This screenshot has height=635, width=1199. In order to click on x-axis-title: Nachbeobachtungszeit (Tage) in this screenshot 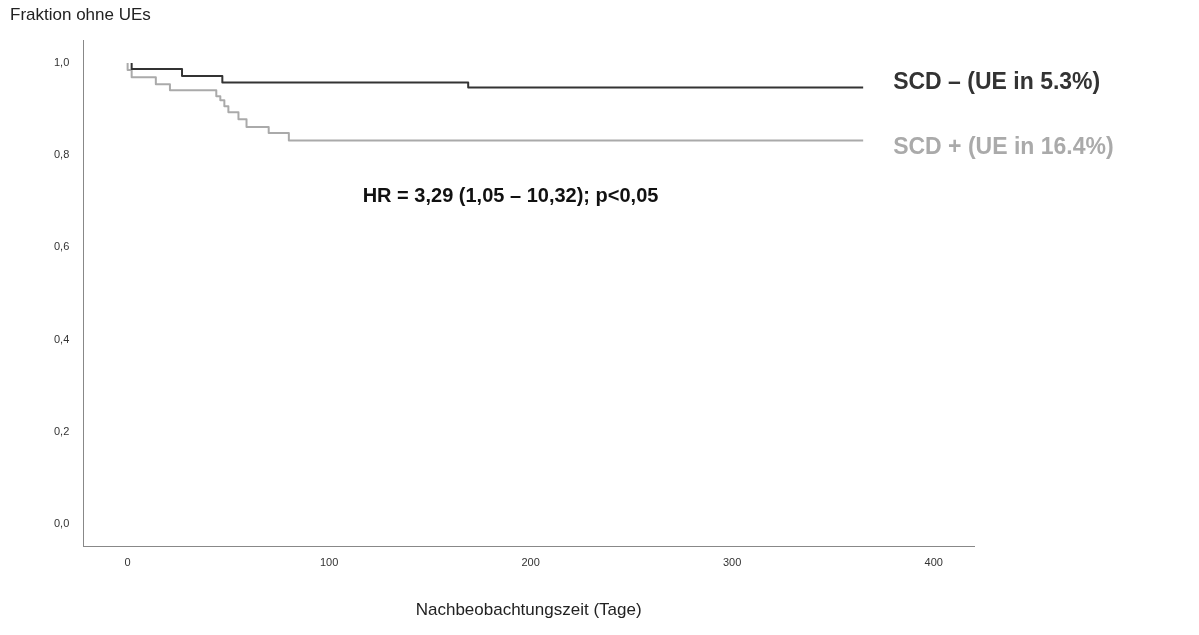, I will do `click(528, 609)`.